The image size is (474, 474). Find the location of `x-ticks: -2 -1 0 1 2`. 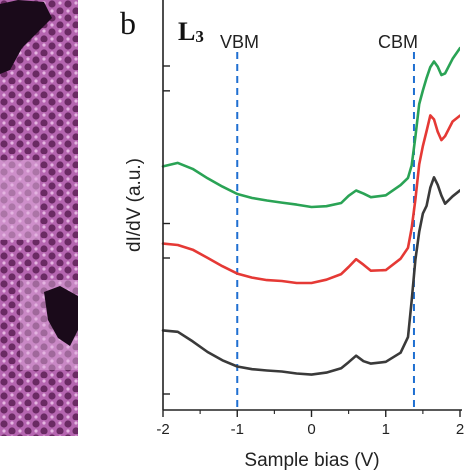

x-ticks: -2 -1 0 1 2 is located at coordinates (310, 424).